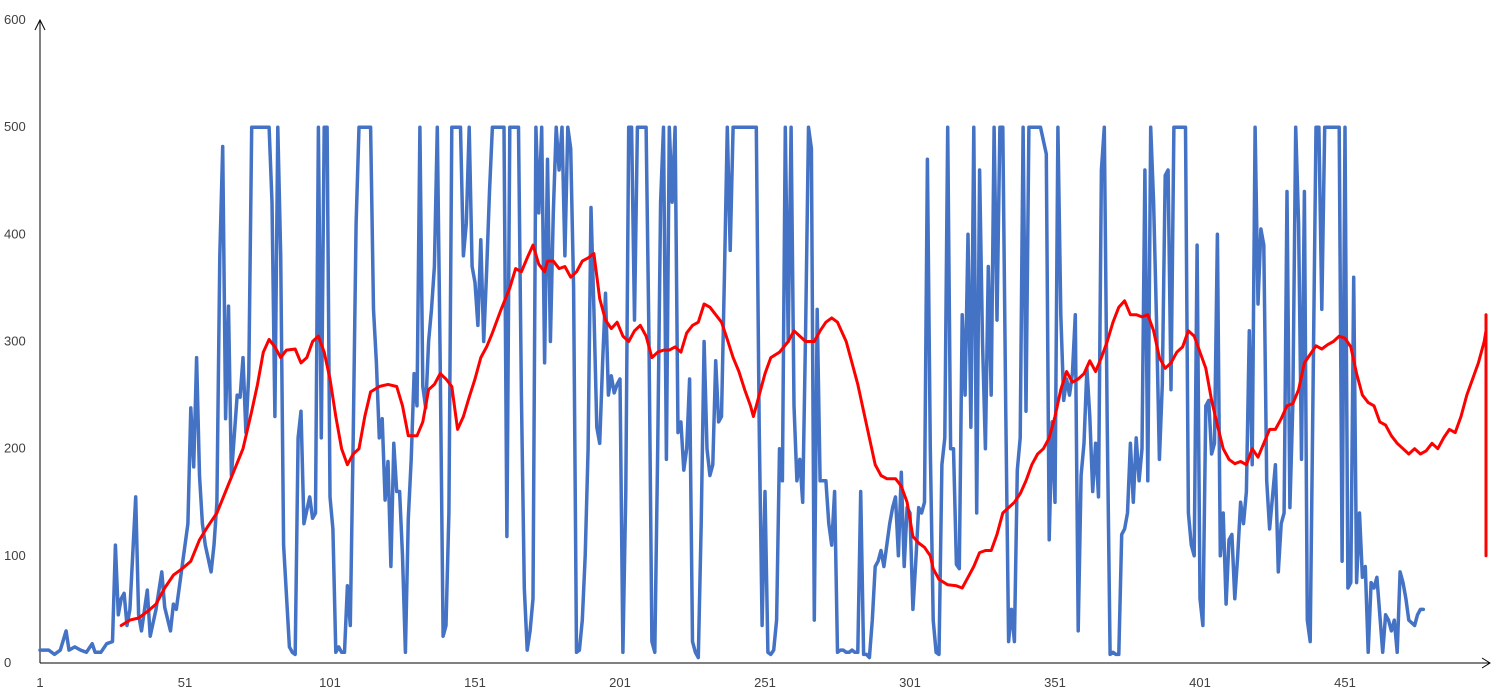 This screenshot has height=696, width=1500. Describe the element at coordinates (15, 341) in the screenshot. I see `y-tick-label: 300` at that location.